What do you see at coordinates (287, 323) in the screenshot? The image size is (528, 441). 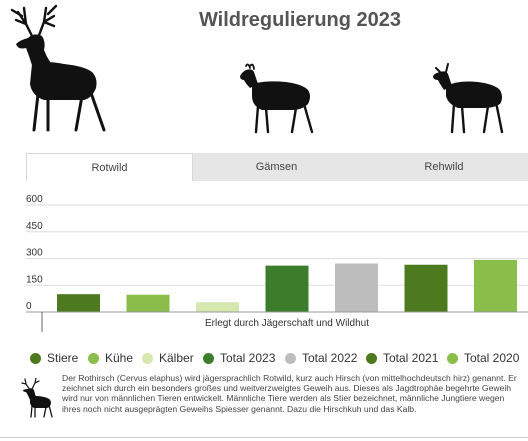 I see `x-axis-label: Erlegt durch Jägerschaft und Wildhut` at bounding box center [287, 323].